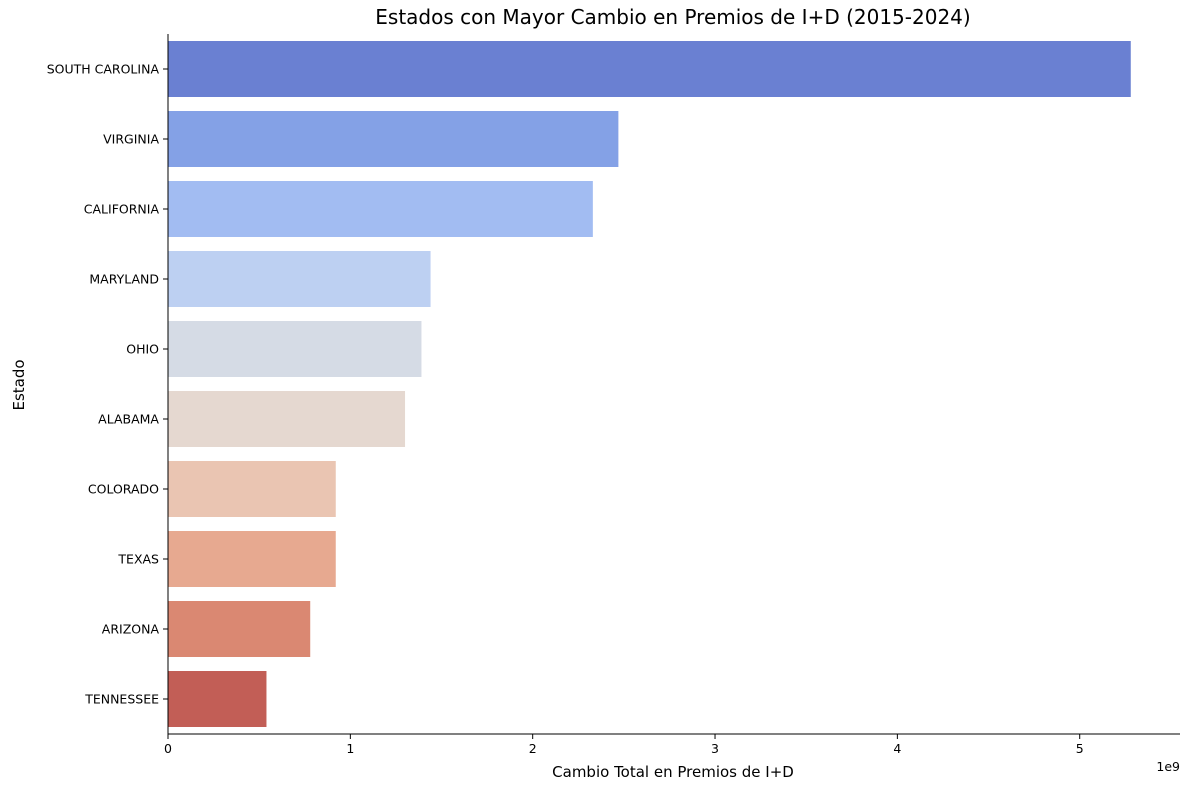  Describe the element at coordinates (124, 279) in the screenshot. I see `y-tick-label: MARYLAND` at that location.